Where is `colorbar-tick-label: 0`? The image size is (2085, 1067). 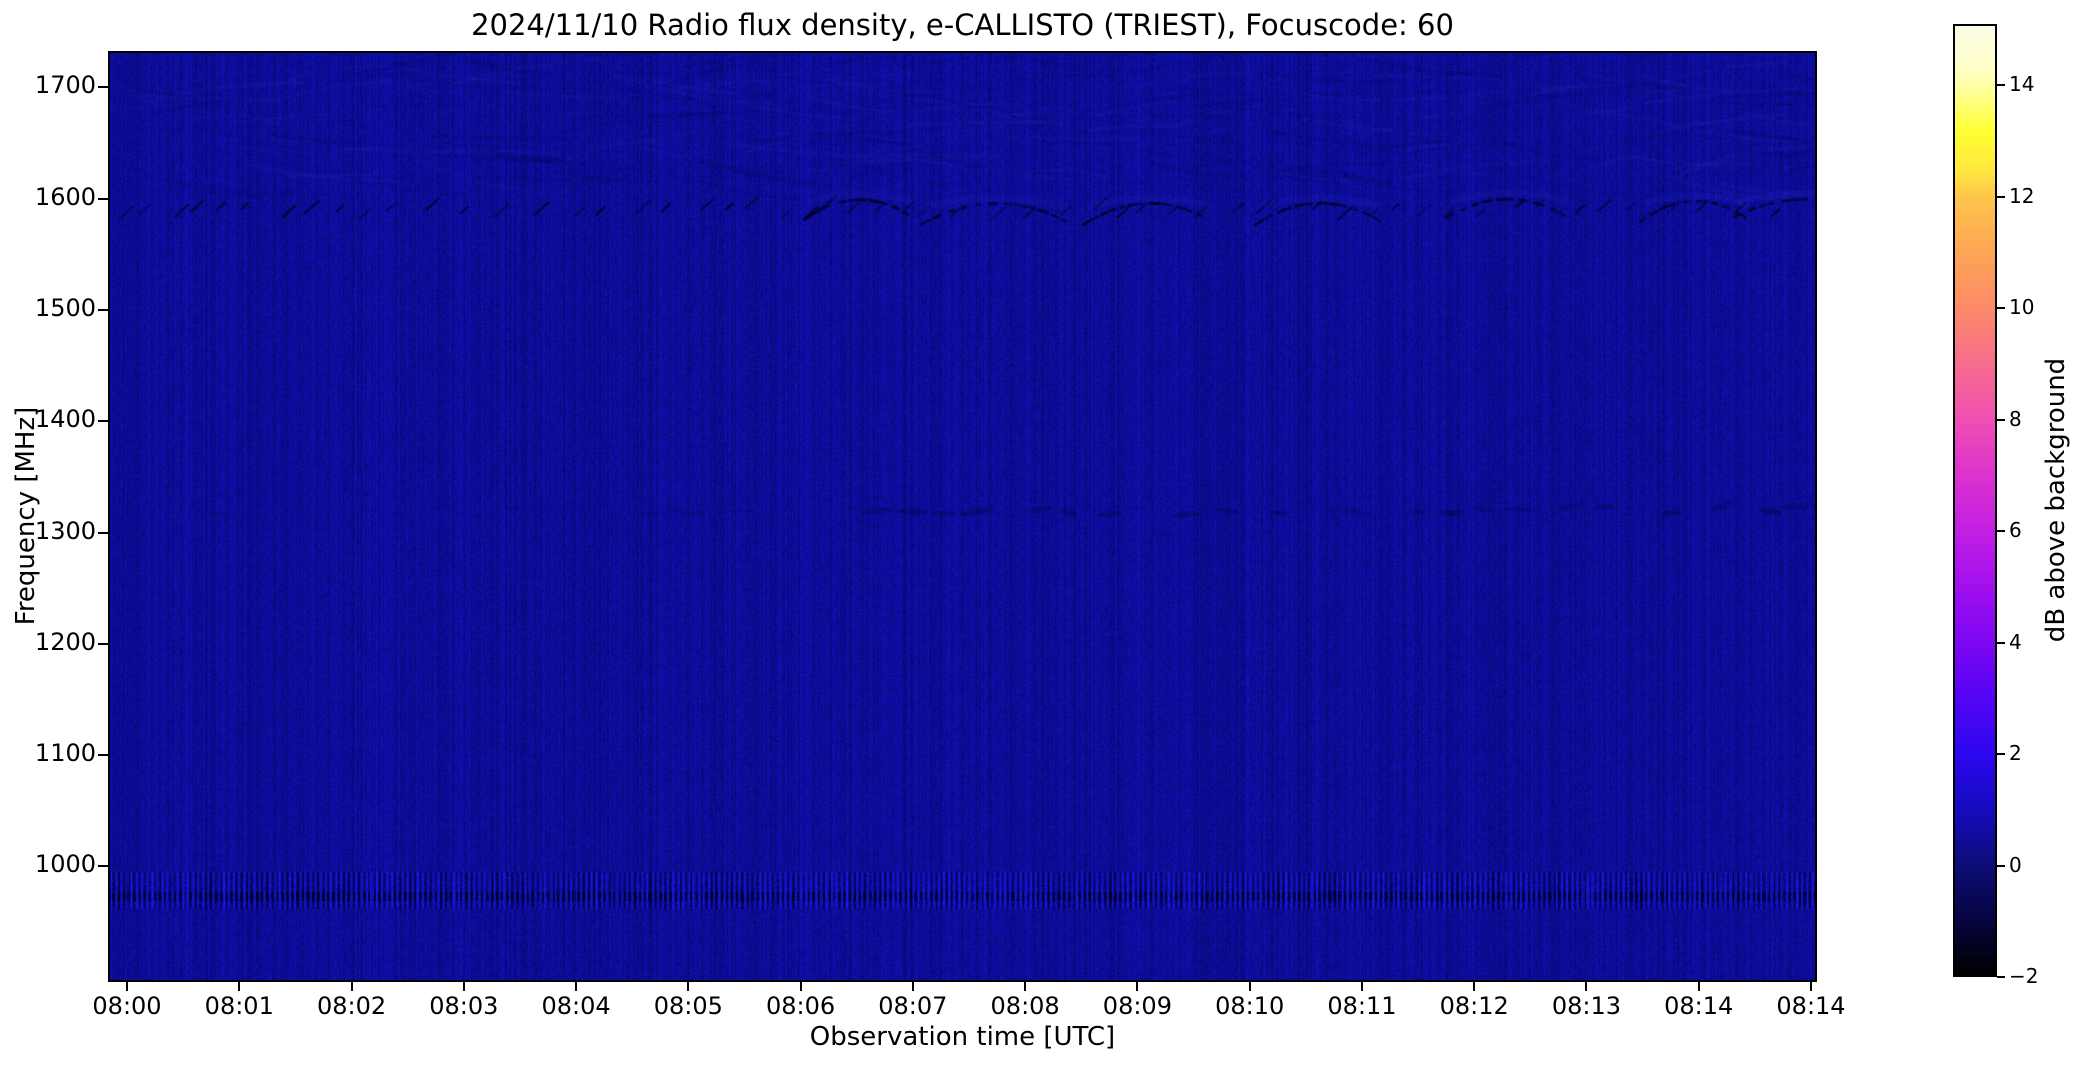
colorbar-tick-label: 0 is located at coordinates (2015, 864).